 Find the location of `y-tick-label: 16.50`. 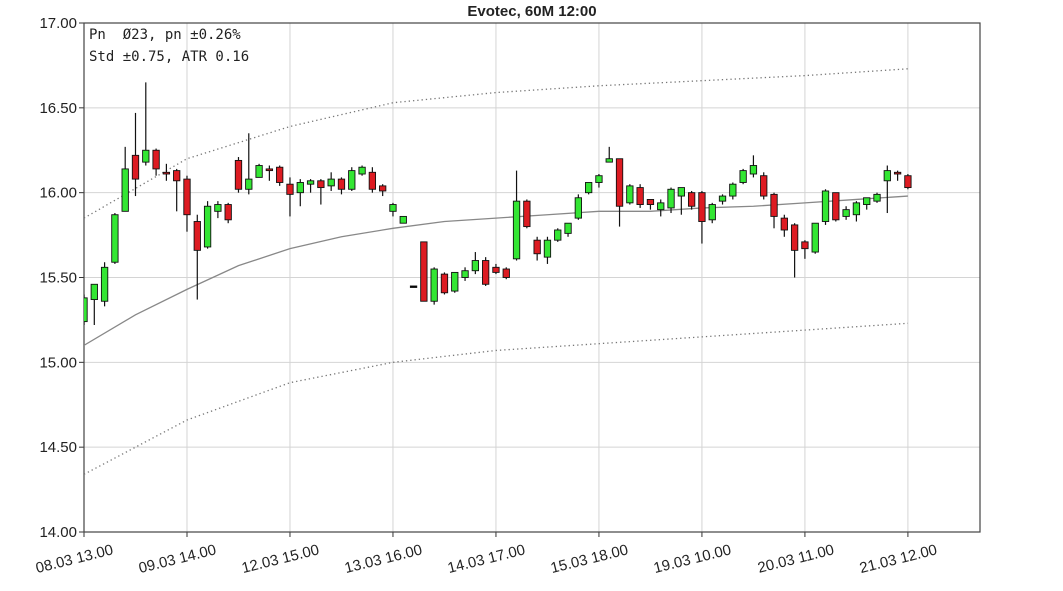

y-tick-label: 16.50 is located at coordinates (58, 108).